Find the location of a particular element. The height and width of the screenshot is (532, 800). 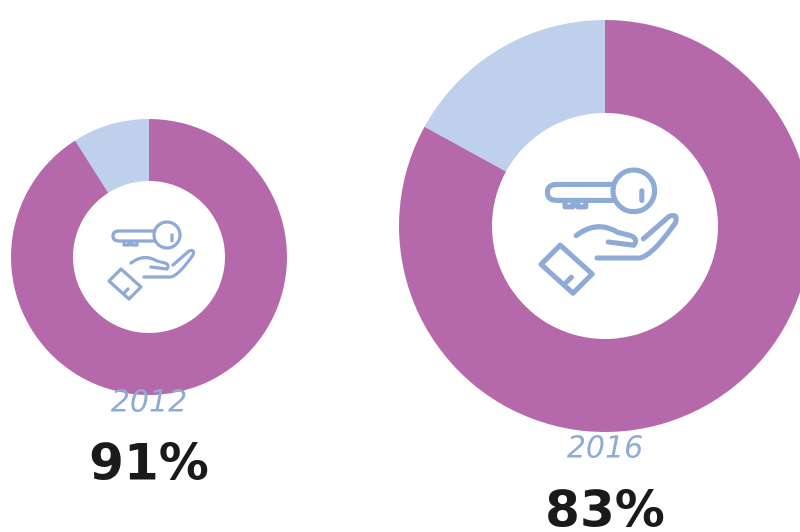

percent-label: 91% is located at coordinates (149, 463).